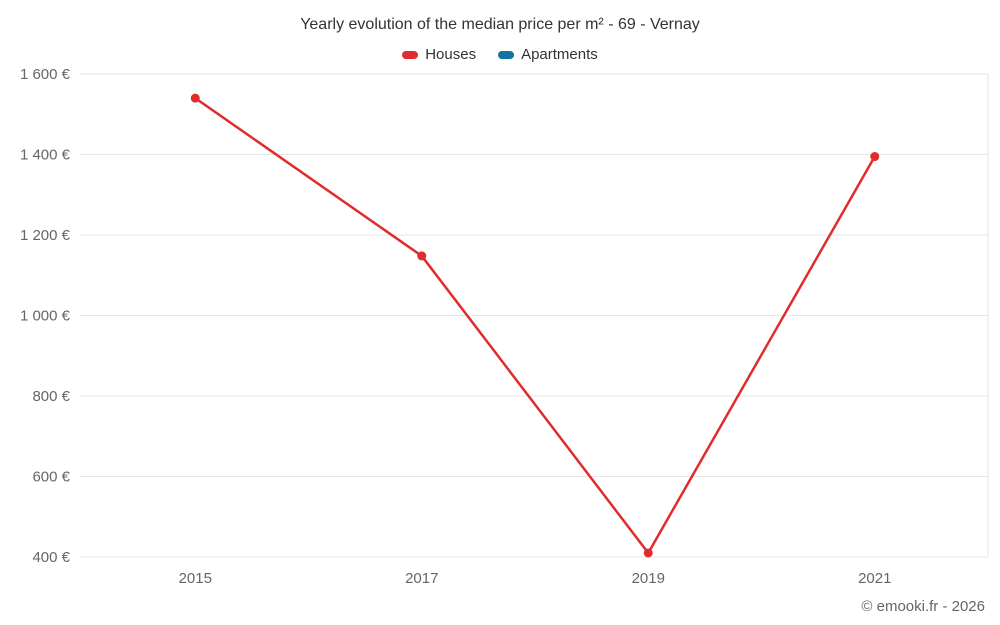 This screenshot has height=625, width=1000. I want to click on legend: Houses Apartments, so click(500, 54).